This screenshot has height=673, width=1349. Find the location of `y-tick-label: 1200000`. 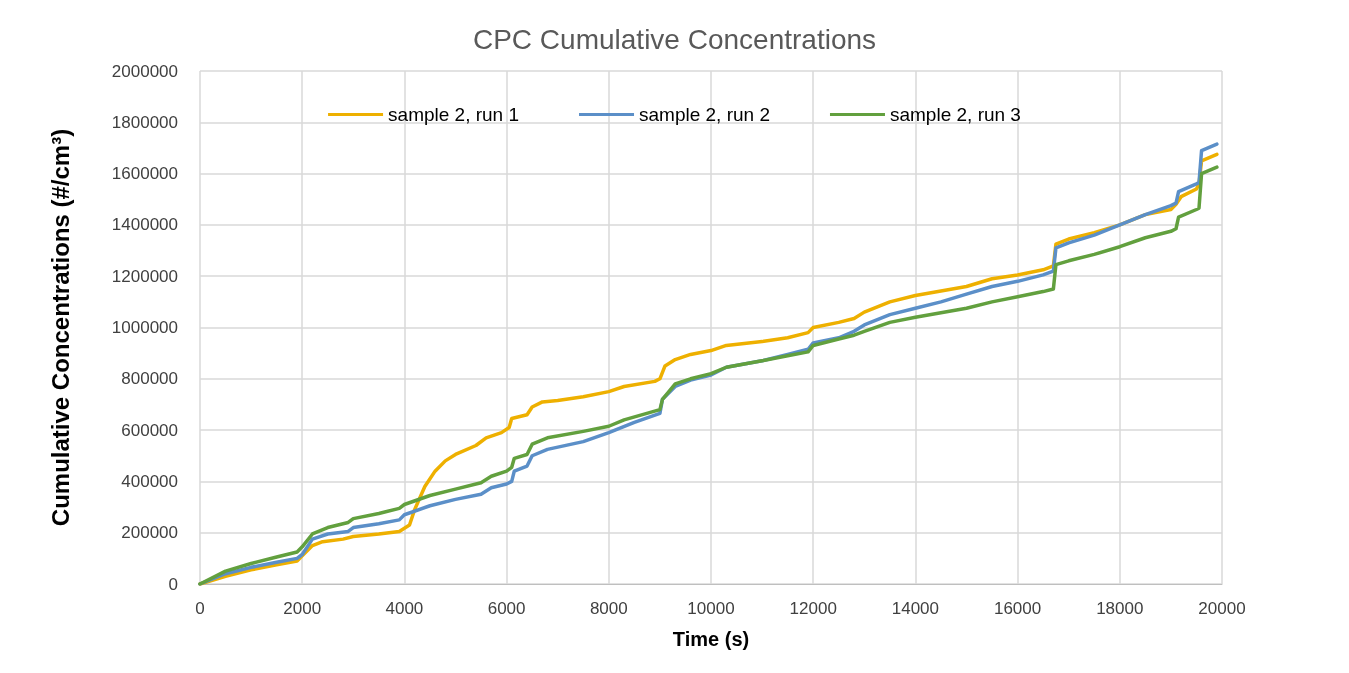

y-tick-label: 1200000 is located at coordinates (144, 276).